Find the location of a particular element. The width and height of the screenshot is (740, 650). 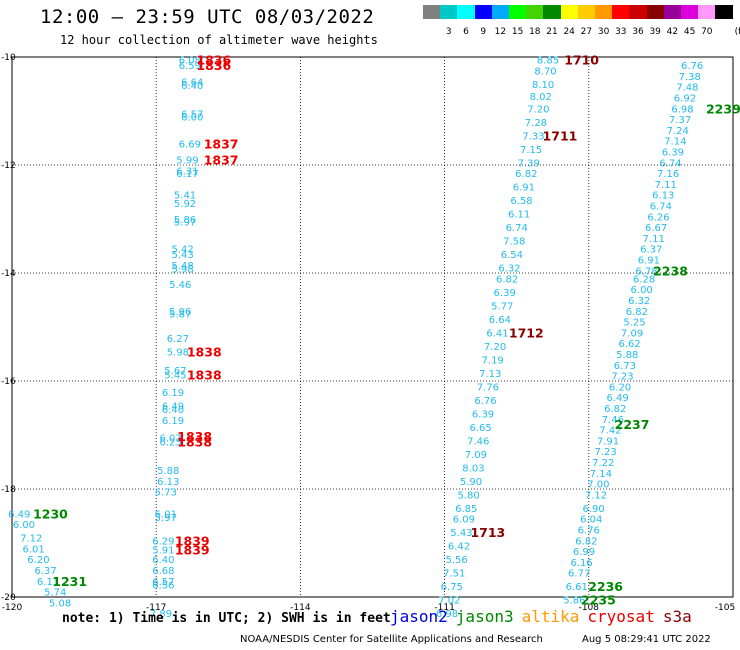

latitude-tick-label: -18 is located at coordinates (8, 490).